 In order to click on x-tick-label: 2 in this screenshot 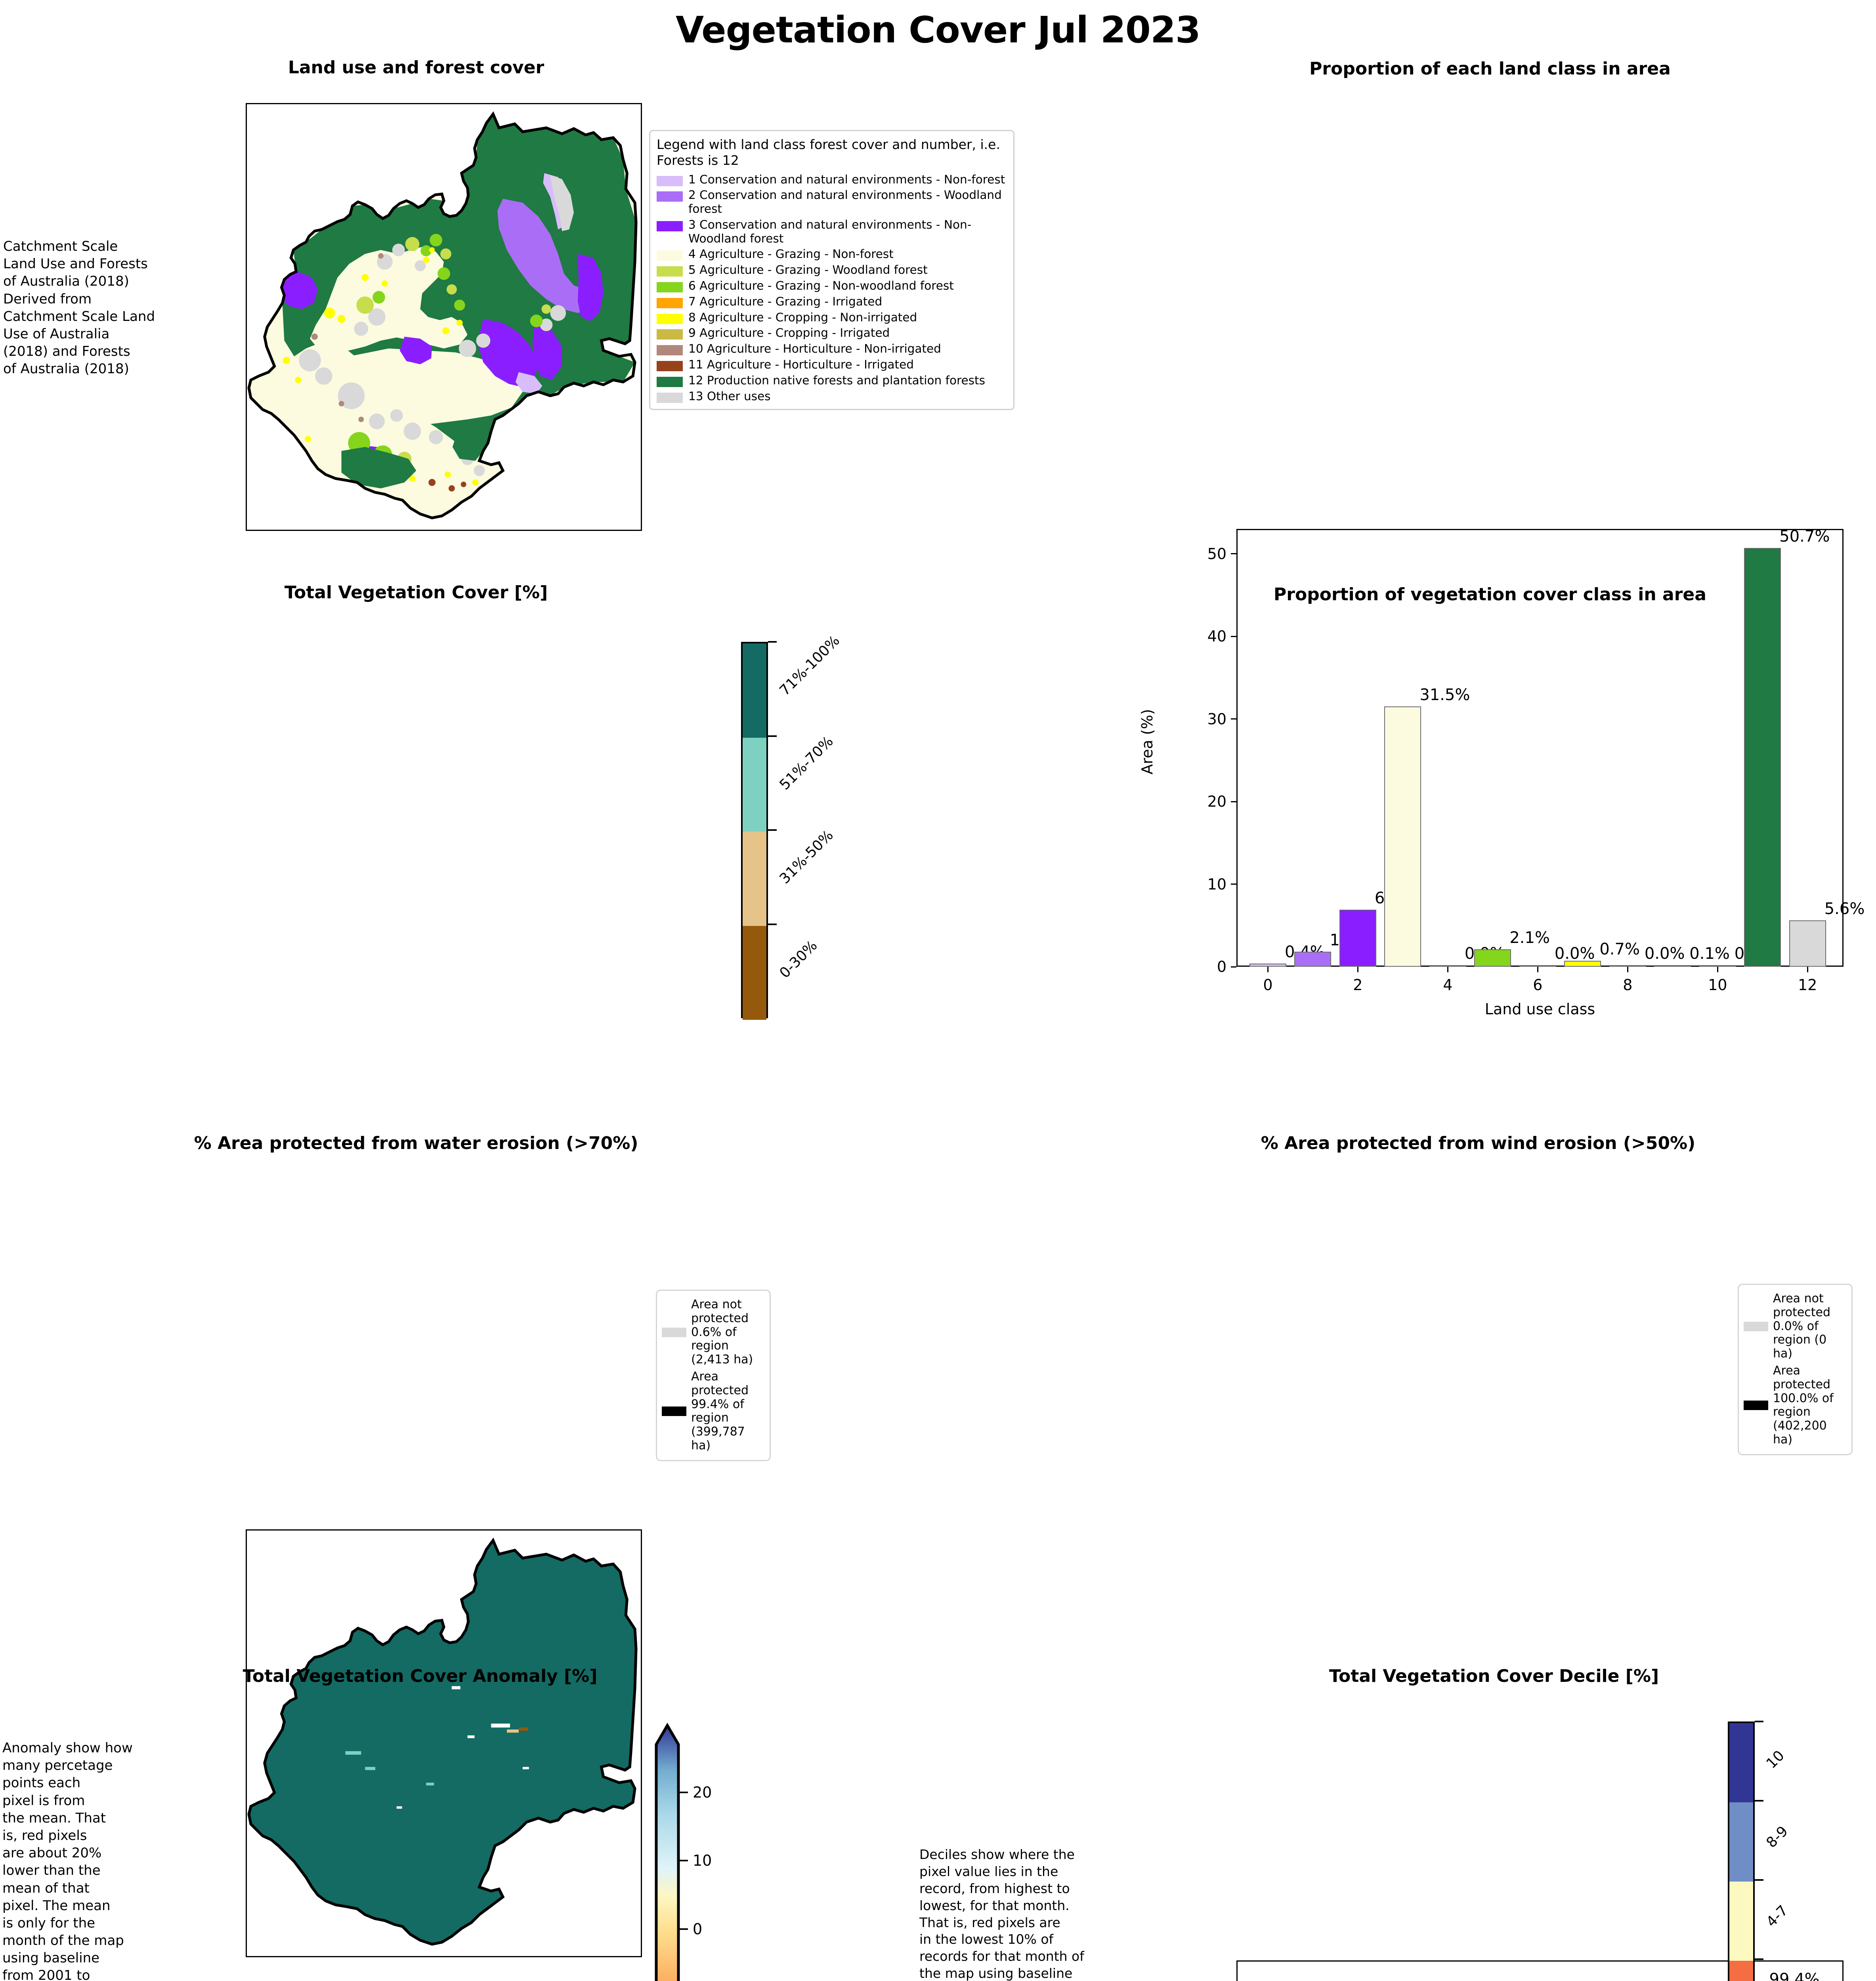, I will do `click(1357, 985)`.